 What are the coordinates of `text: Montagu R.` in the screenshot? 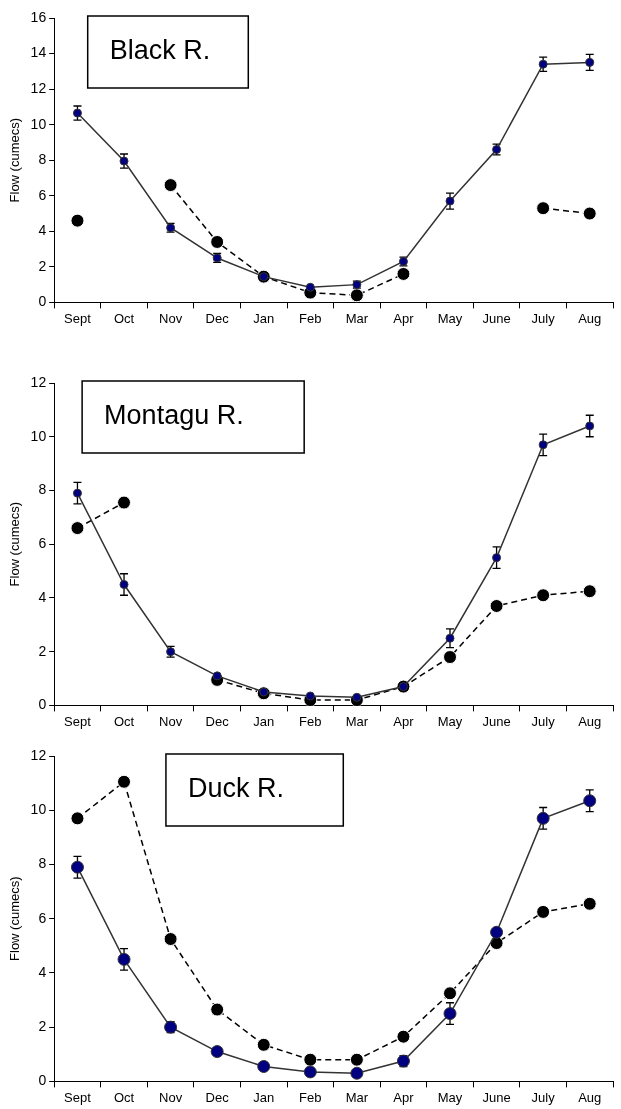 It's located at (174, 415).